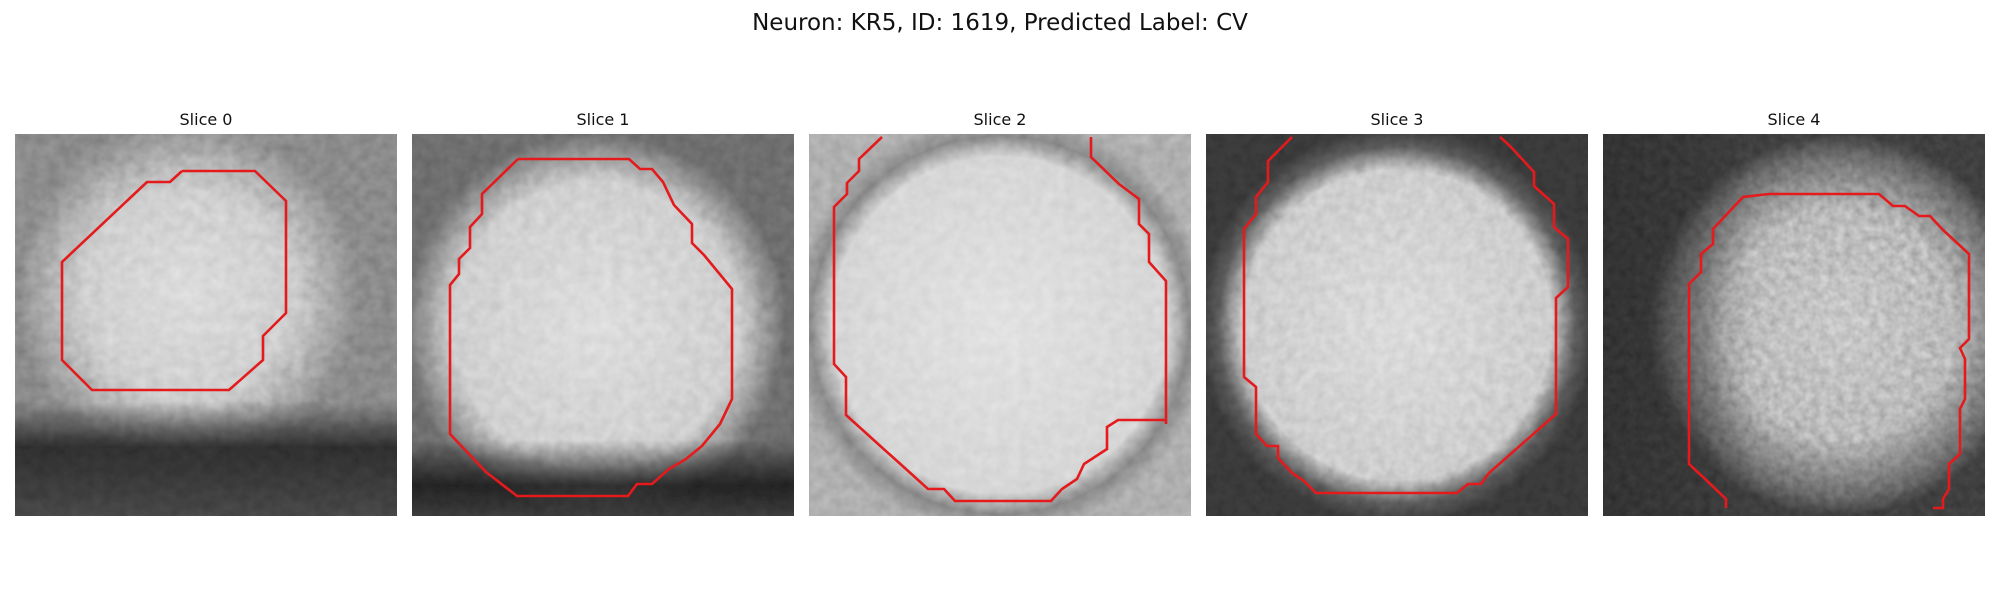 This screenshot has height=600, width=2000. What do you see at coordinates (1794, 119) in the screenshot?
I see `panel-title-slice-4: Slice 4` at bounding box center [1794, 119].